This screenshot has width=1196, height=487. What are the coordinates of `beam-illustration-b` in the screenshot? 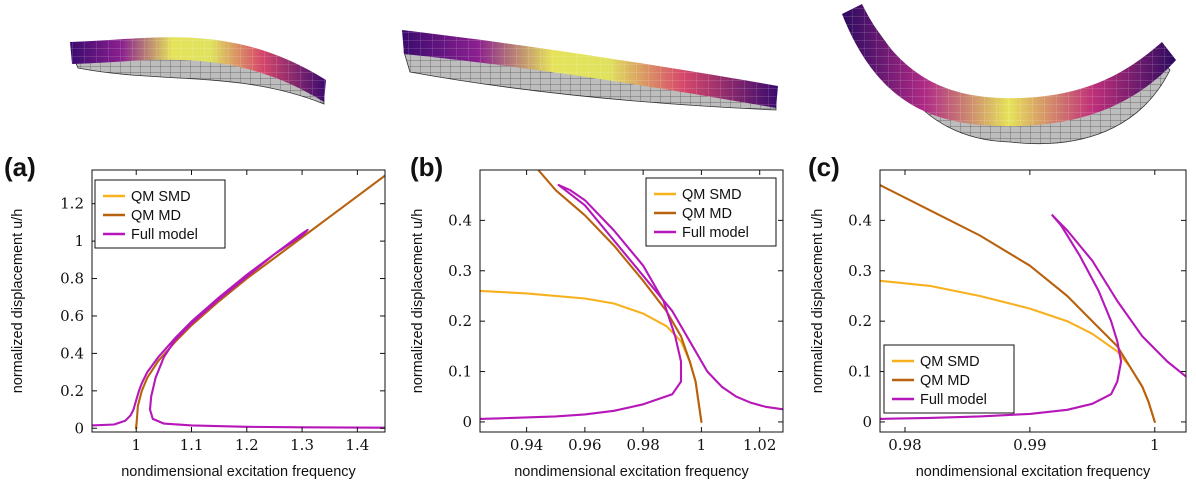 It's located at (590, 70).